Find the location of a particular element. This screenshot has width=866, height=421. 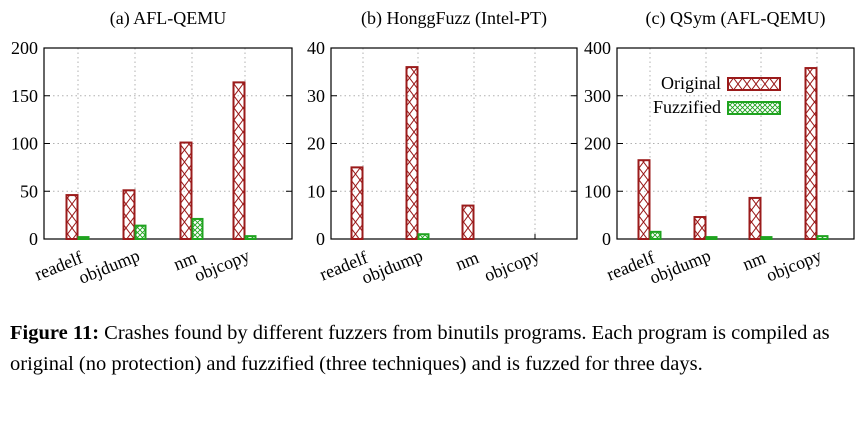

y-tick-label: 20 is located at coordinates (316, 144).